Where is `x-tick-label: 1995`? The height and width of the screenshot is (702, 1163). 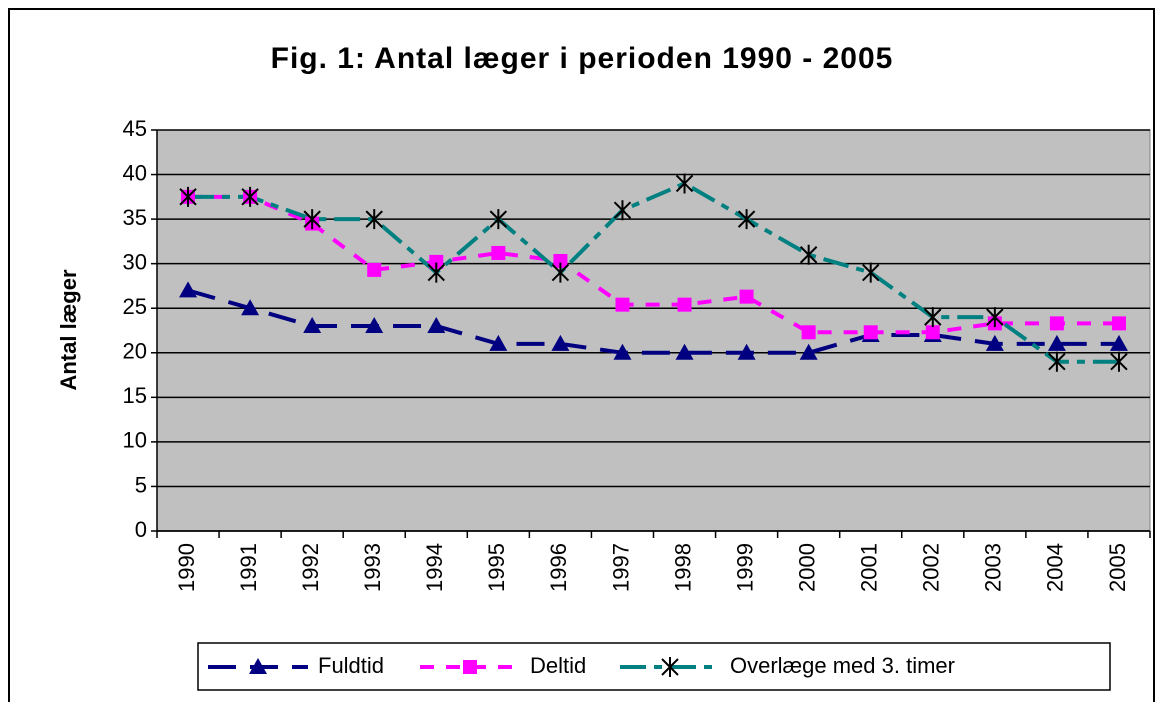 x-tick-label: 1995 is located at coordinates (496, 567).